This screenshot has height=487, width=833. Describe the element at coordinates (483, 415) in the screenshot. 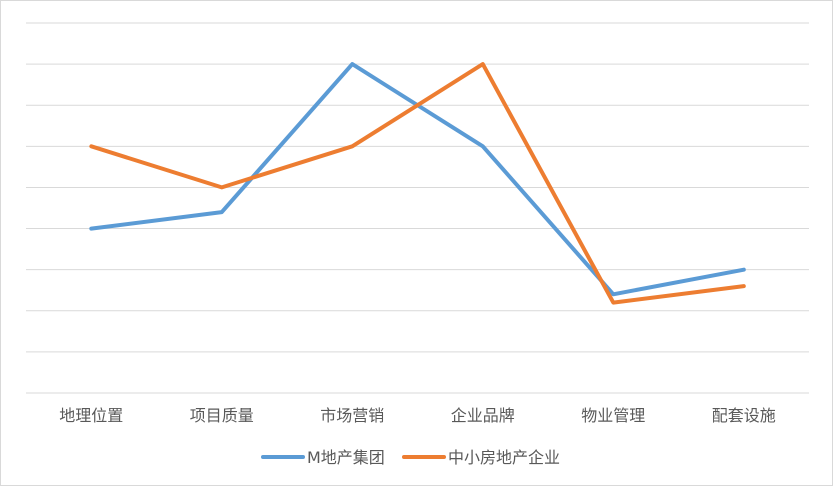

I see `x-tick-label: 企业品牌` at that location.